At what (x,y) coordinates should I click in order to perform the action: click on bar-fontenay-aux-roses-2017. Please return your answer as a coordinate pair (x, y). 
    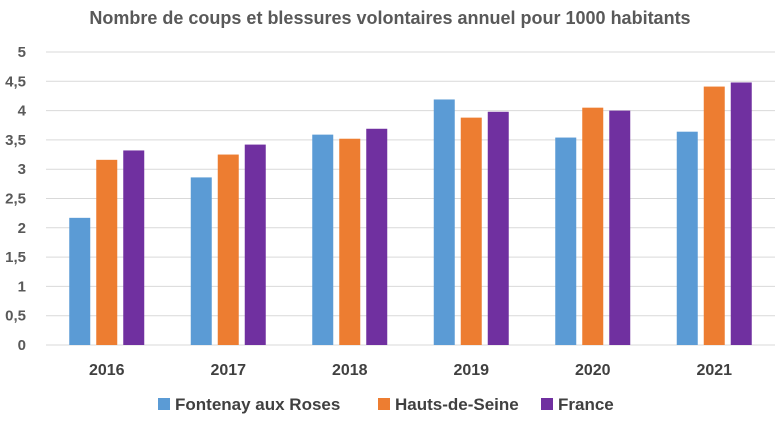
    Looking at the image, I should click on (201, 261).